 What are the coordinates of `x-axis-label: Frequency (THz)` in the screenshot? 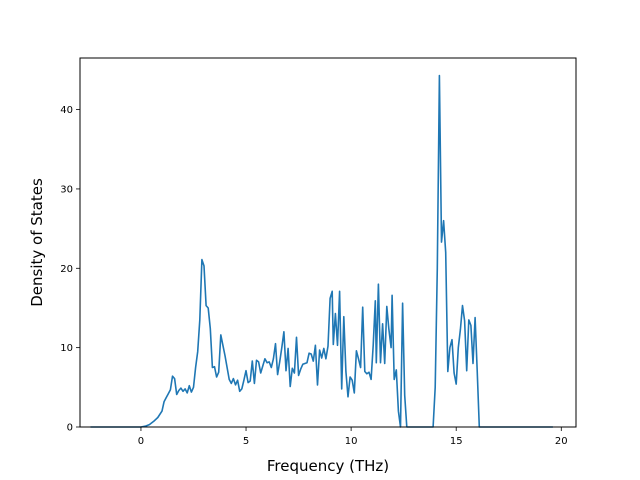 It's located at (328, 466).